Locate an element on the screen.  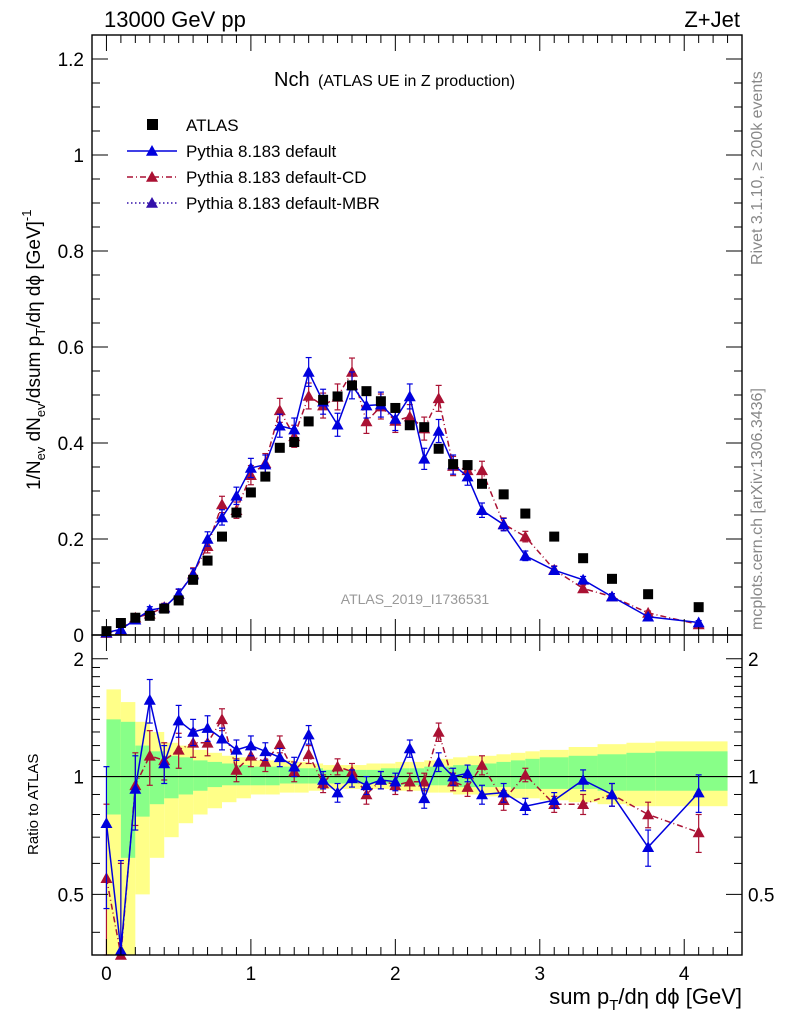
legend-marker-solid is located at coordinates (152, 150).